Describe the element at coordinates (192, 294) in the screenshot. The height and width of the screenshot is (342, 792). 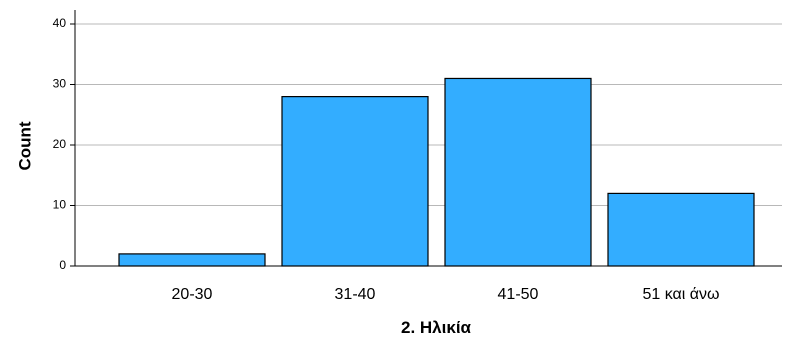
I see `x-tick-label: 20-30` at that location.